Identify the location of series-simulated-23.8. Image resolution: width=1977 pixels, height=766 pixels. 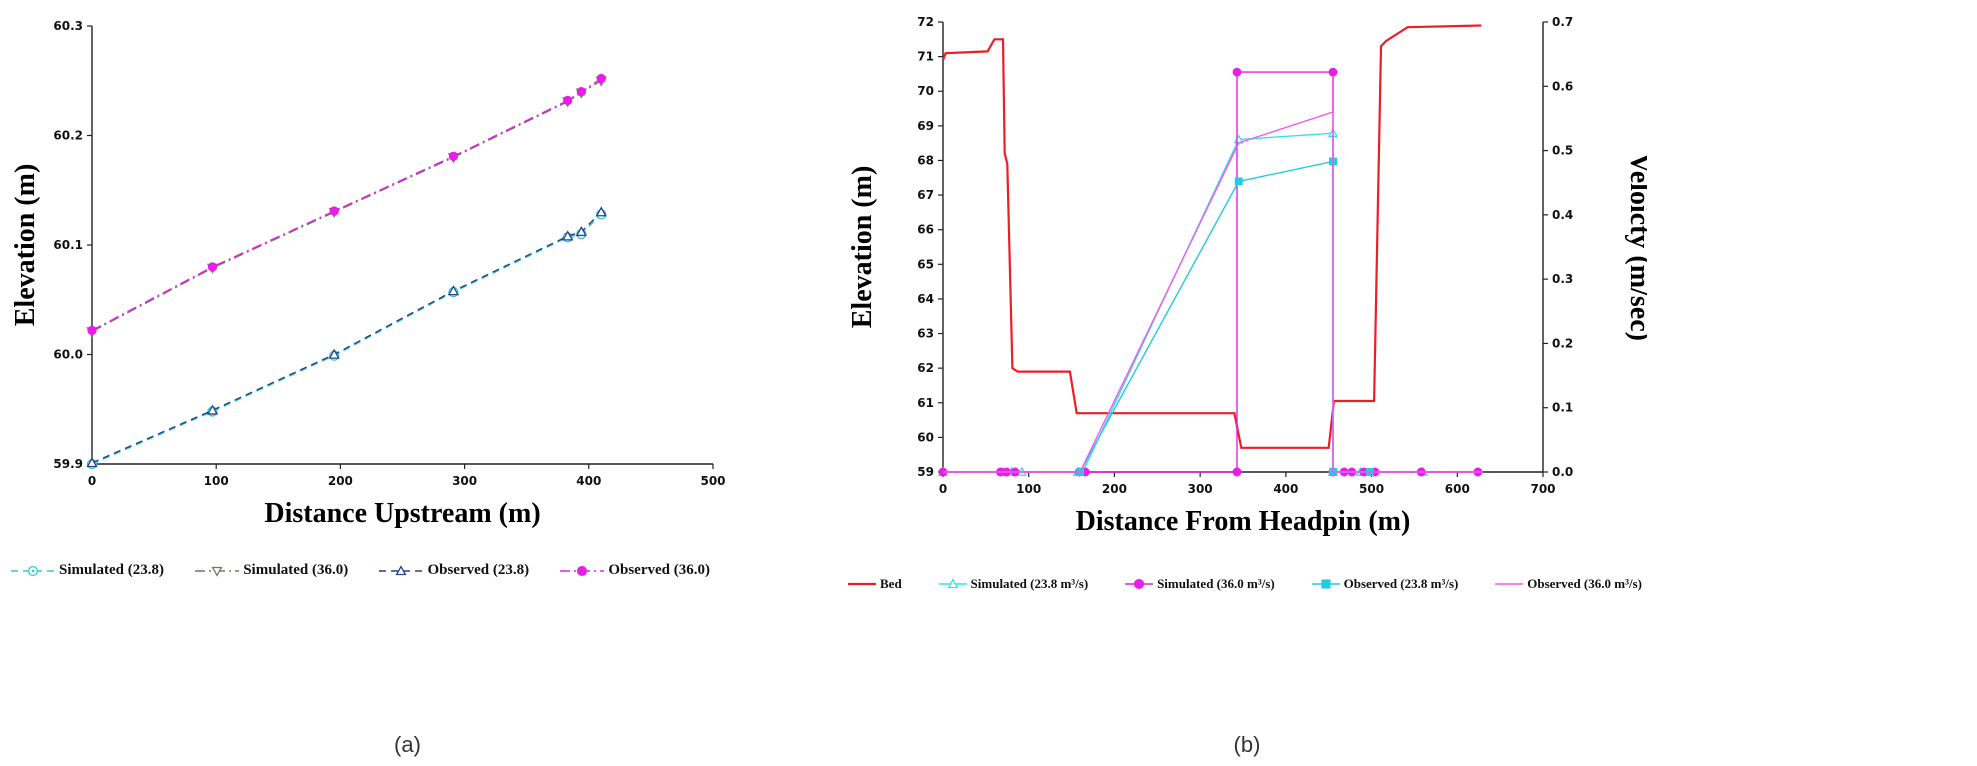
(346, 339).